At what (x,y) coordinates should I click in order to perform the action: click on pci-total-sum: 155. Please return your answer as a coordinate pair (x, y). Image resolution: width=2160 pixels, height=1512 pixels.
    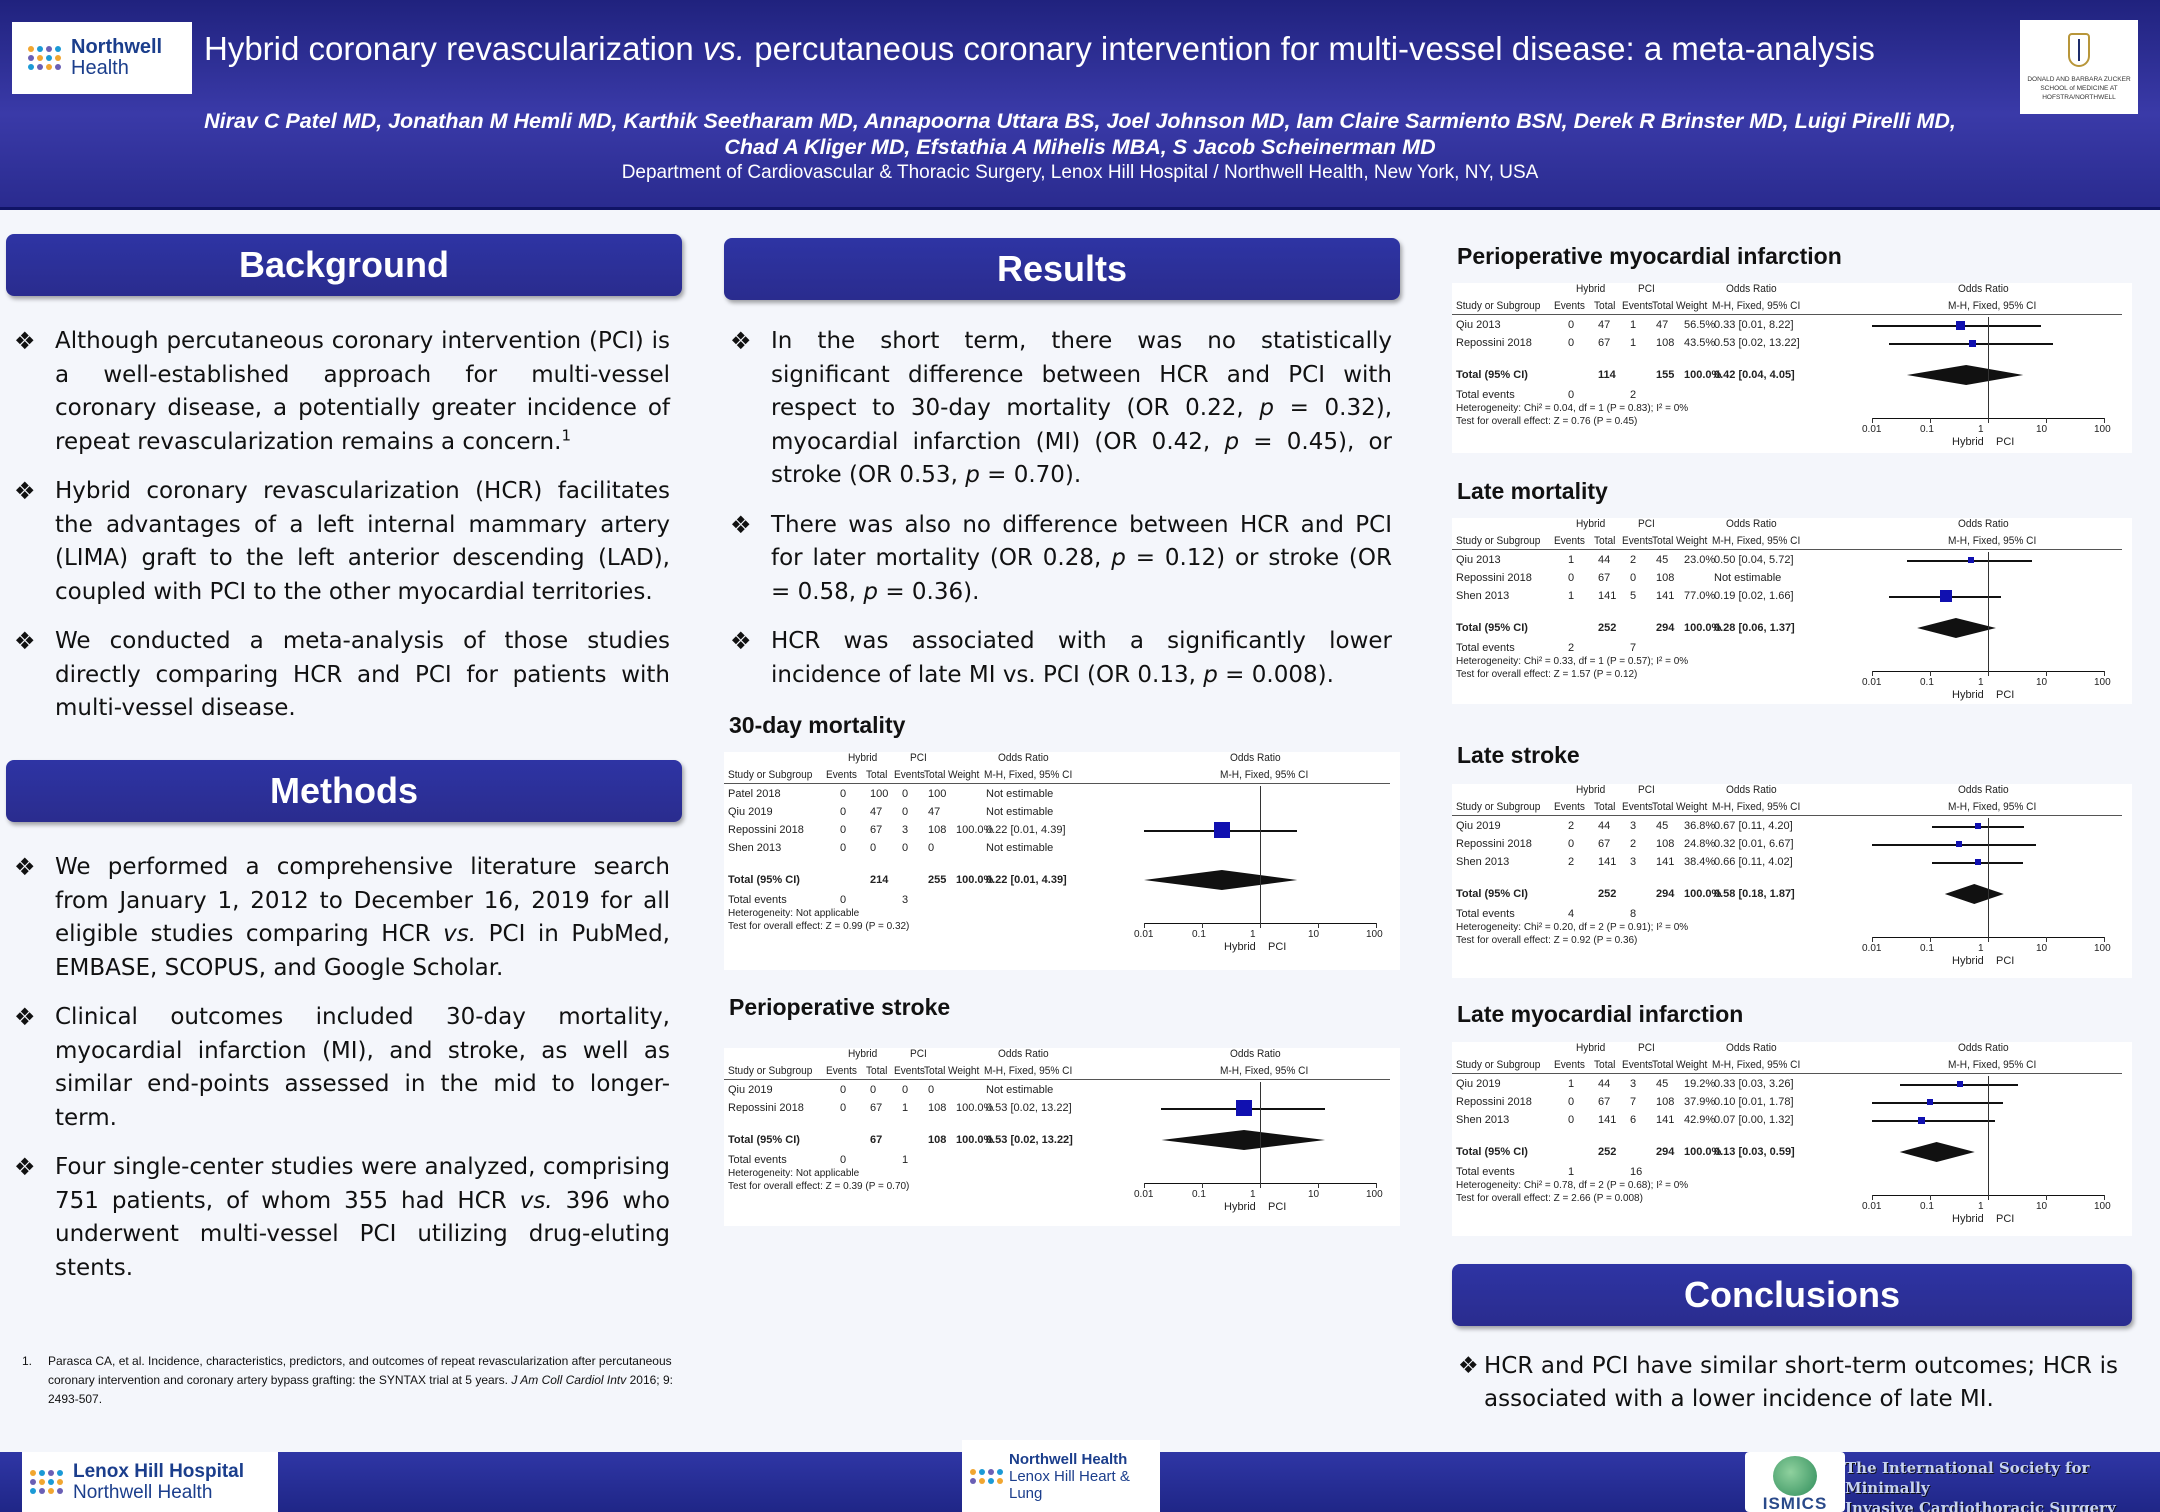
    Looking at the image, I should click on (1665, 375).